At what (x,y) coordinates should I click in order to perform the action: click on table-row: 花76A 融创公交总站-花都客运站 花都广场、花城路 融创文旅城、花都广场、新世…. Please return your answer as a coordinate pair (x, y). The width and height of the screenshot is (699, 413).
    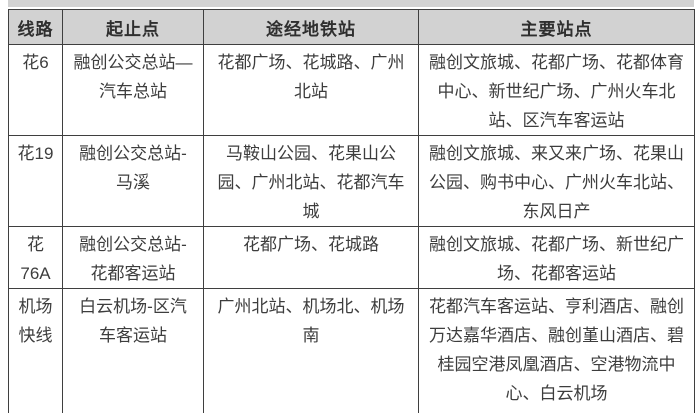
    Looking at the image, I should click on (351, 257).